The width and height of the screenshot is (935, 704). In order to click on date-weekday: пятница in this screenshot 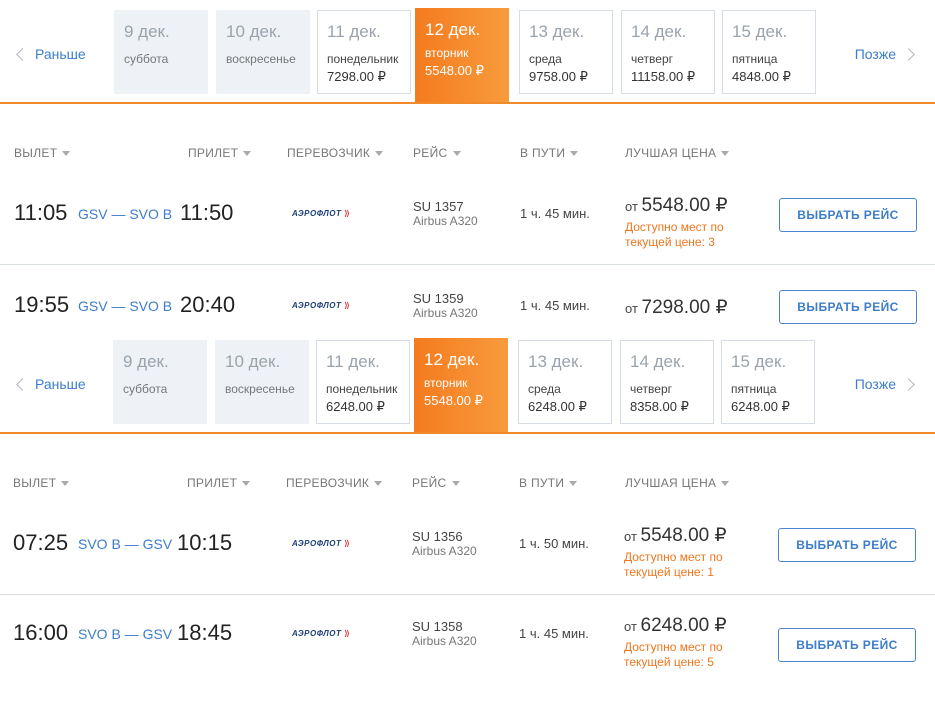, I will do `click(754, 389)`.